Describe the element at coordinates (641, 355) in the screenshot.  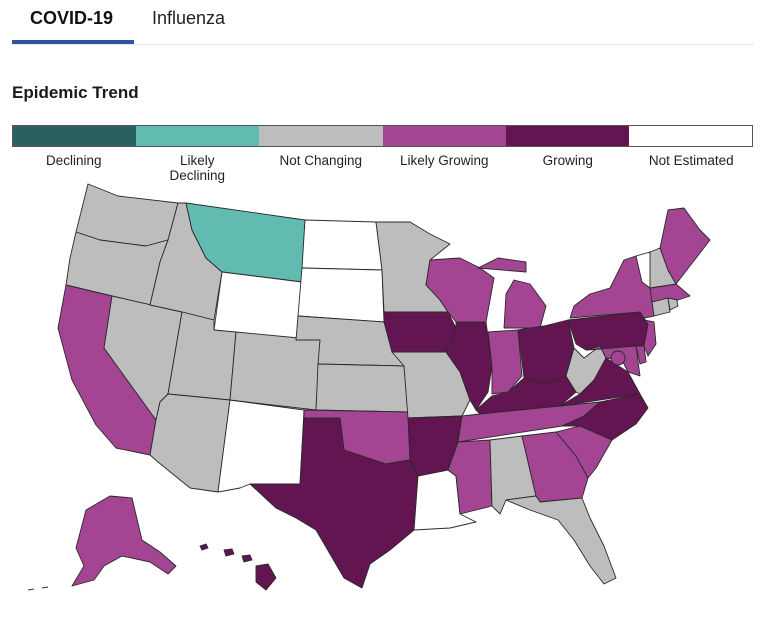
I see `state-de` at that location.